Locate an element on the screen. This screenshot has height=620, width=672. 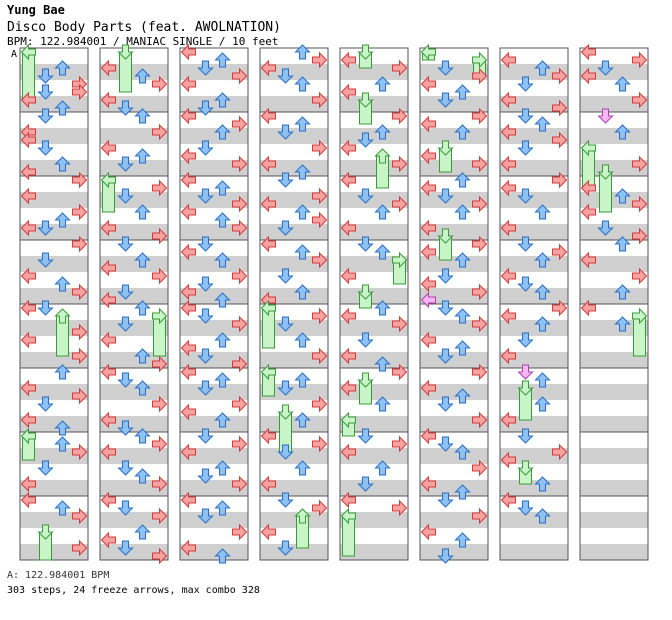
column-frame is located at coordinates (374, 304).